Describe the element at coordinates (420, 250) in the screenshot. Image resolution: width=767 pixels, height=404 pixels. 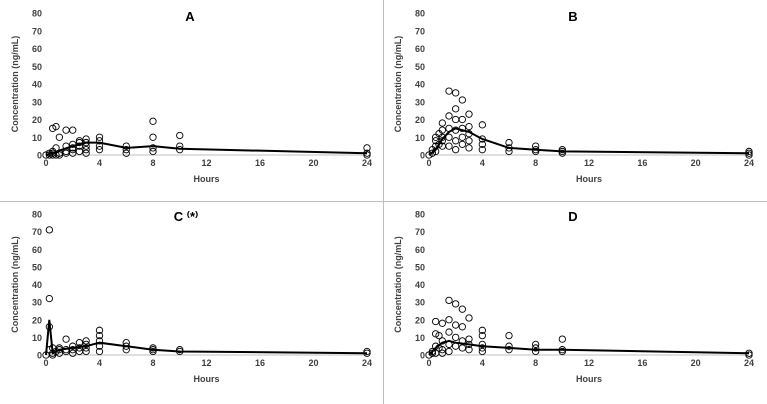
I see `y-tick-label: 60` at that location.